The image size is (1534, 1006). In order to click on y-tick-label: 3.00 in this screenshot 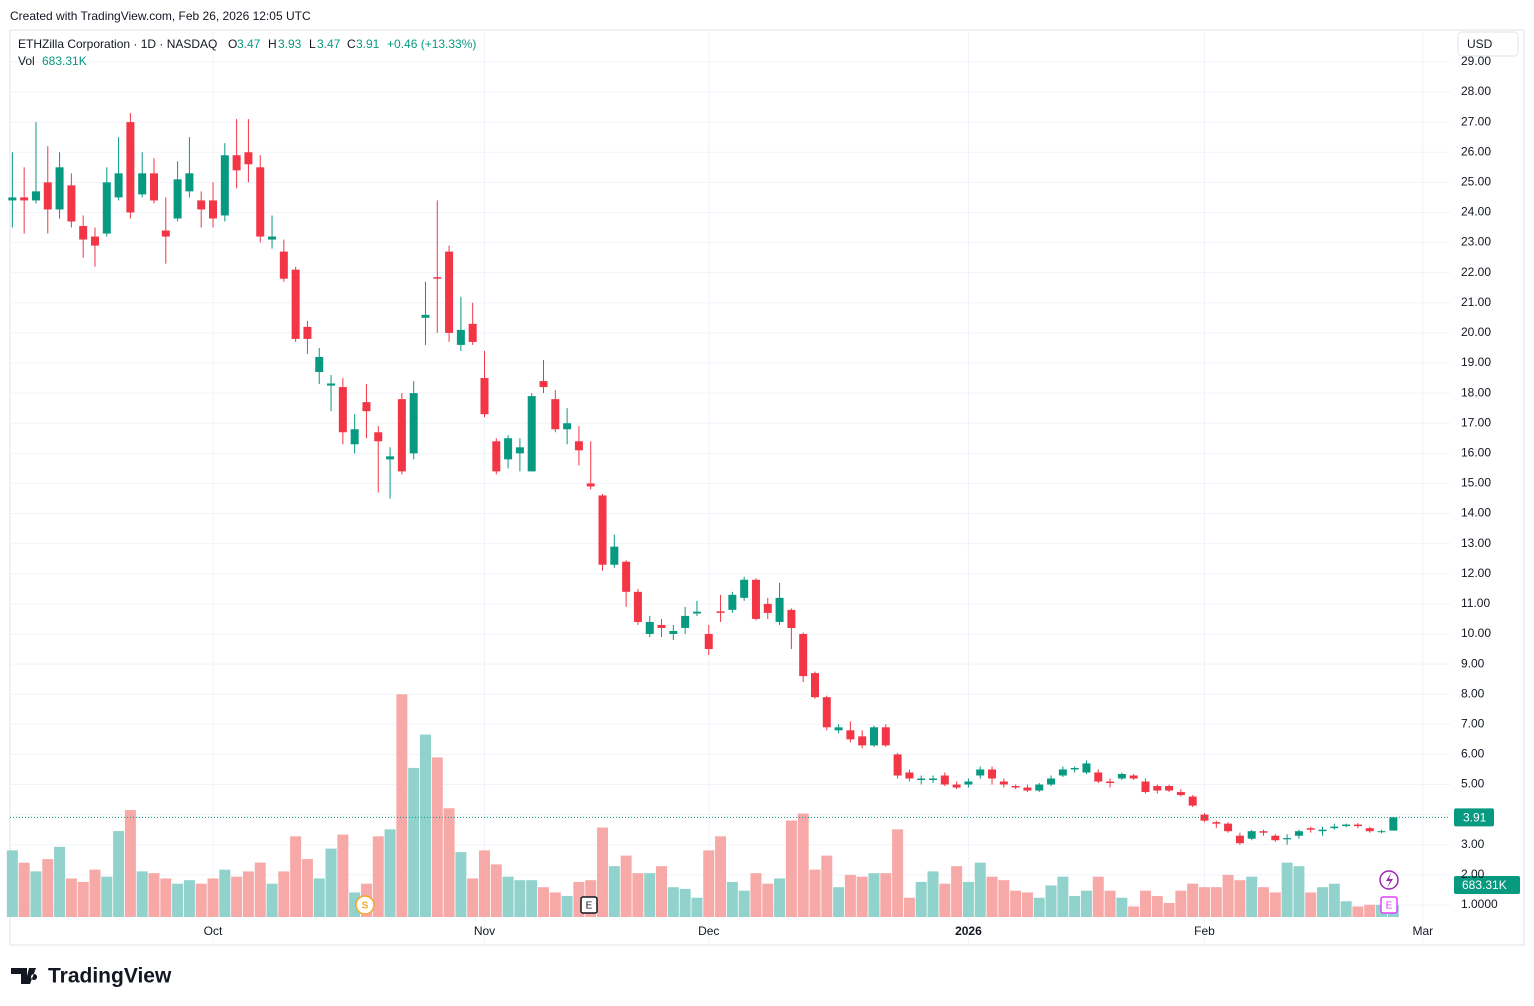, I will do `click(1473, 844)`.